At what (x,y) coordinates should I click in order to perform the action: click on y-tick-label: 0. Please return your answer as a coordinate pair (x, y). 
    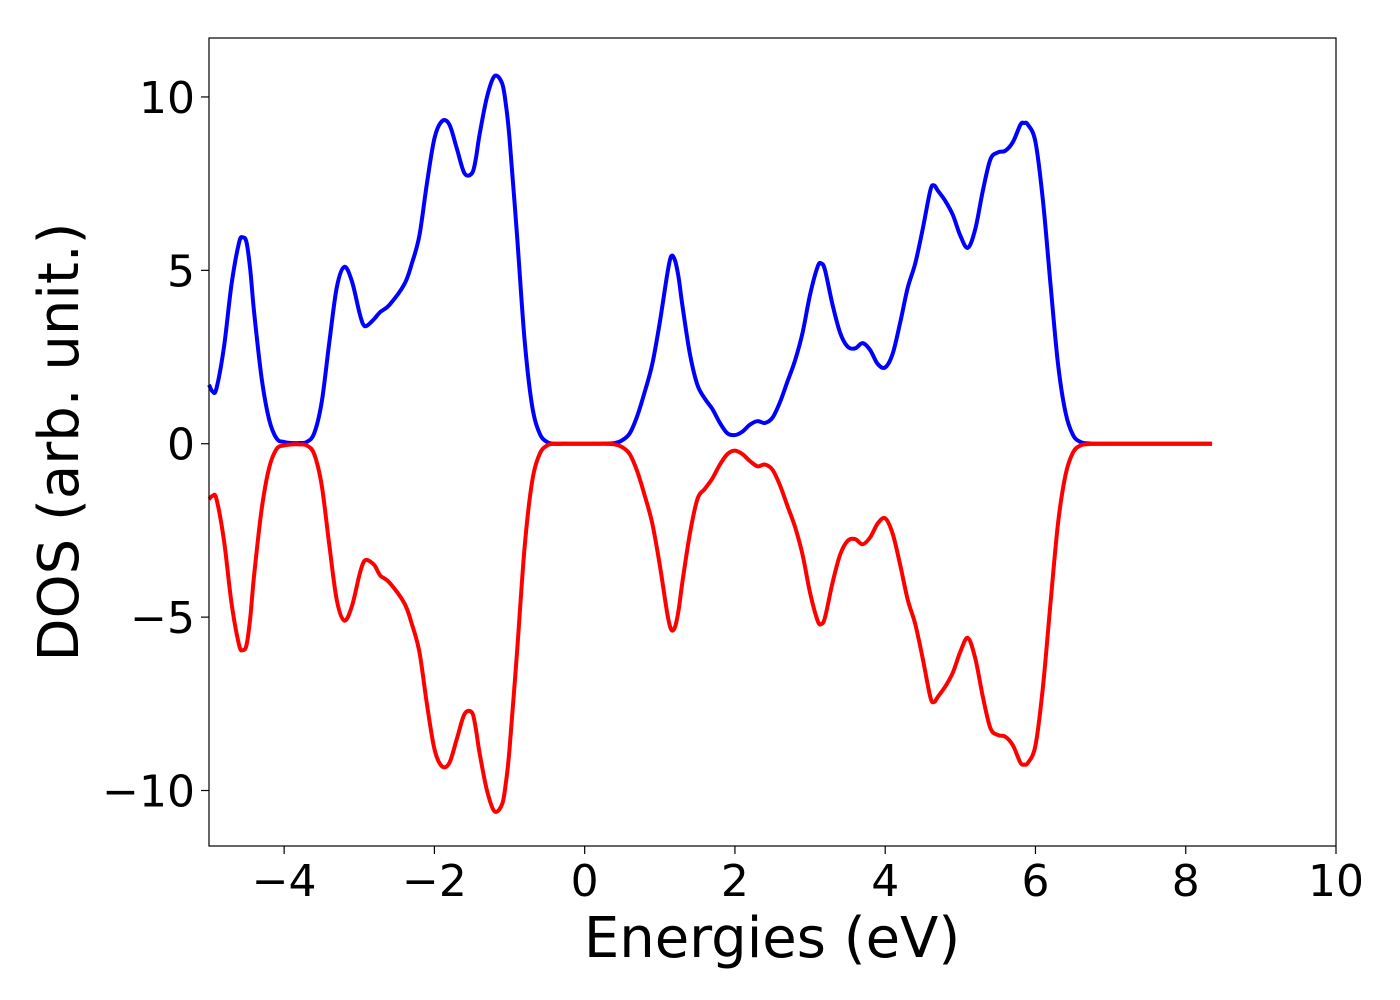
    Looking at the image, I should click on (181, 445).